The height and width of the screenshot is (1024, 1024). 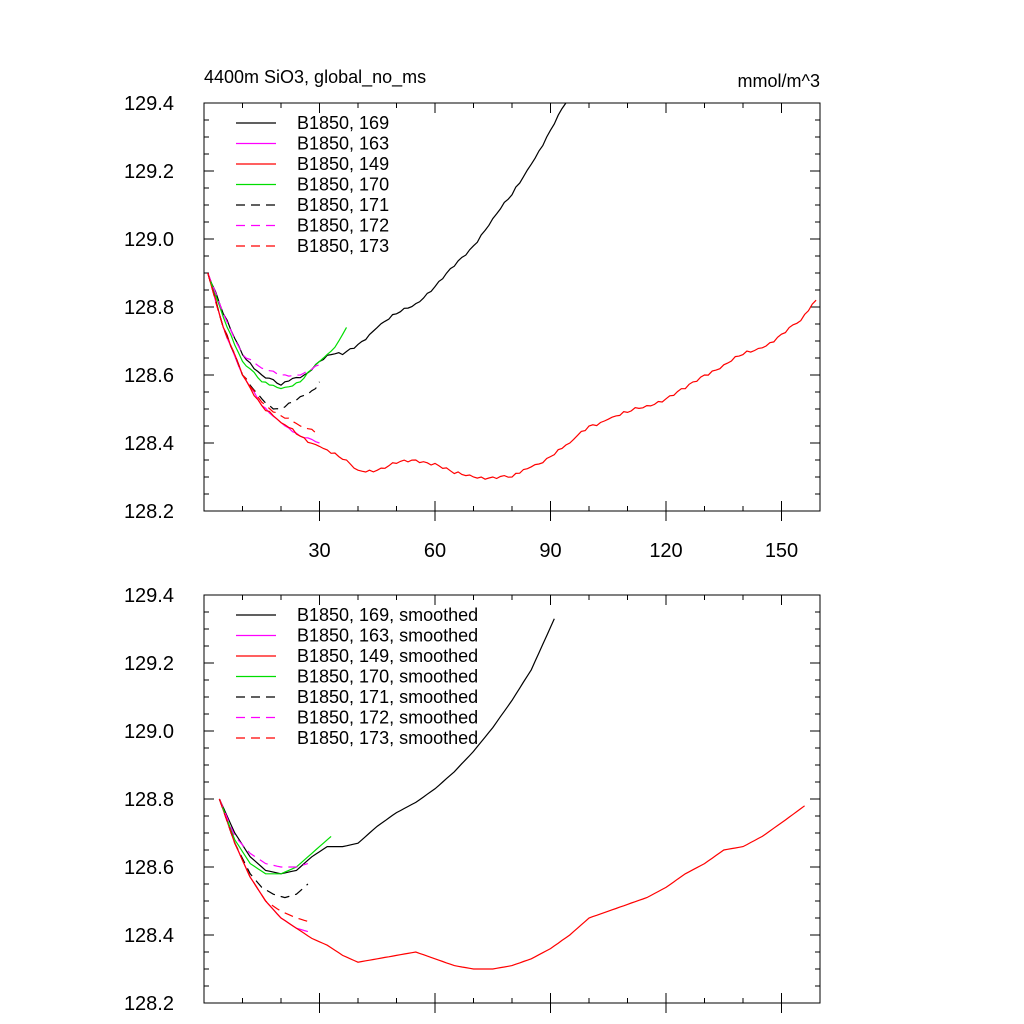 What do you see at coordinates (315, 77) in the screenshot?
I see `figure-title: 4400m SiO3, global_no_ms` at bounding box center [315, 77].